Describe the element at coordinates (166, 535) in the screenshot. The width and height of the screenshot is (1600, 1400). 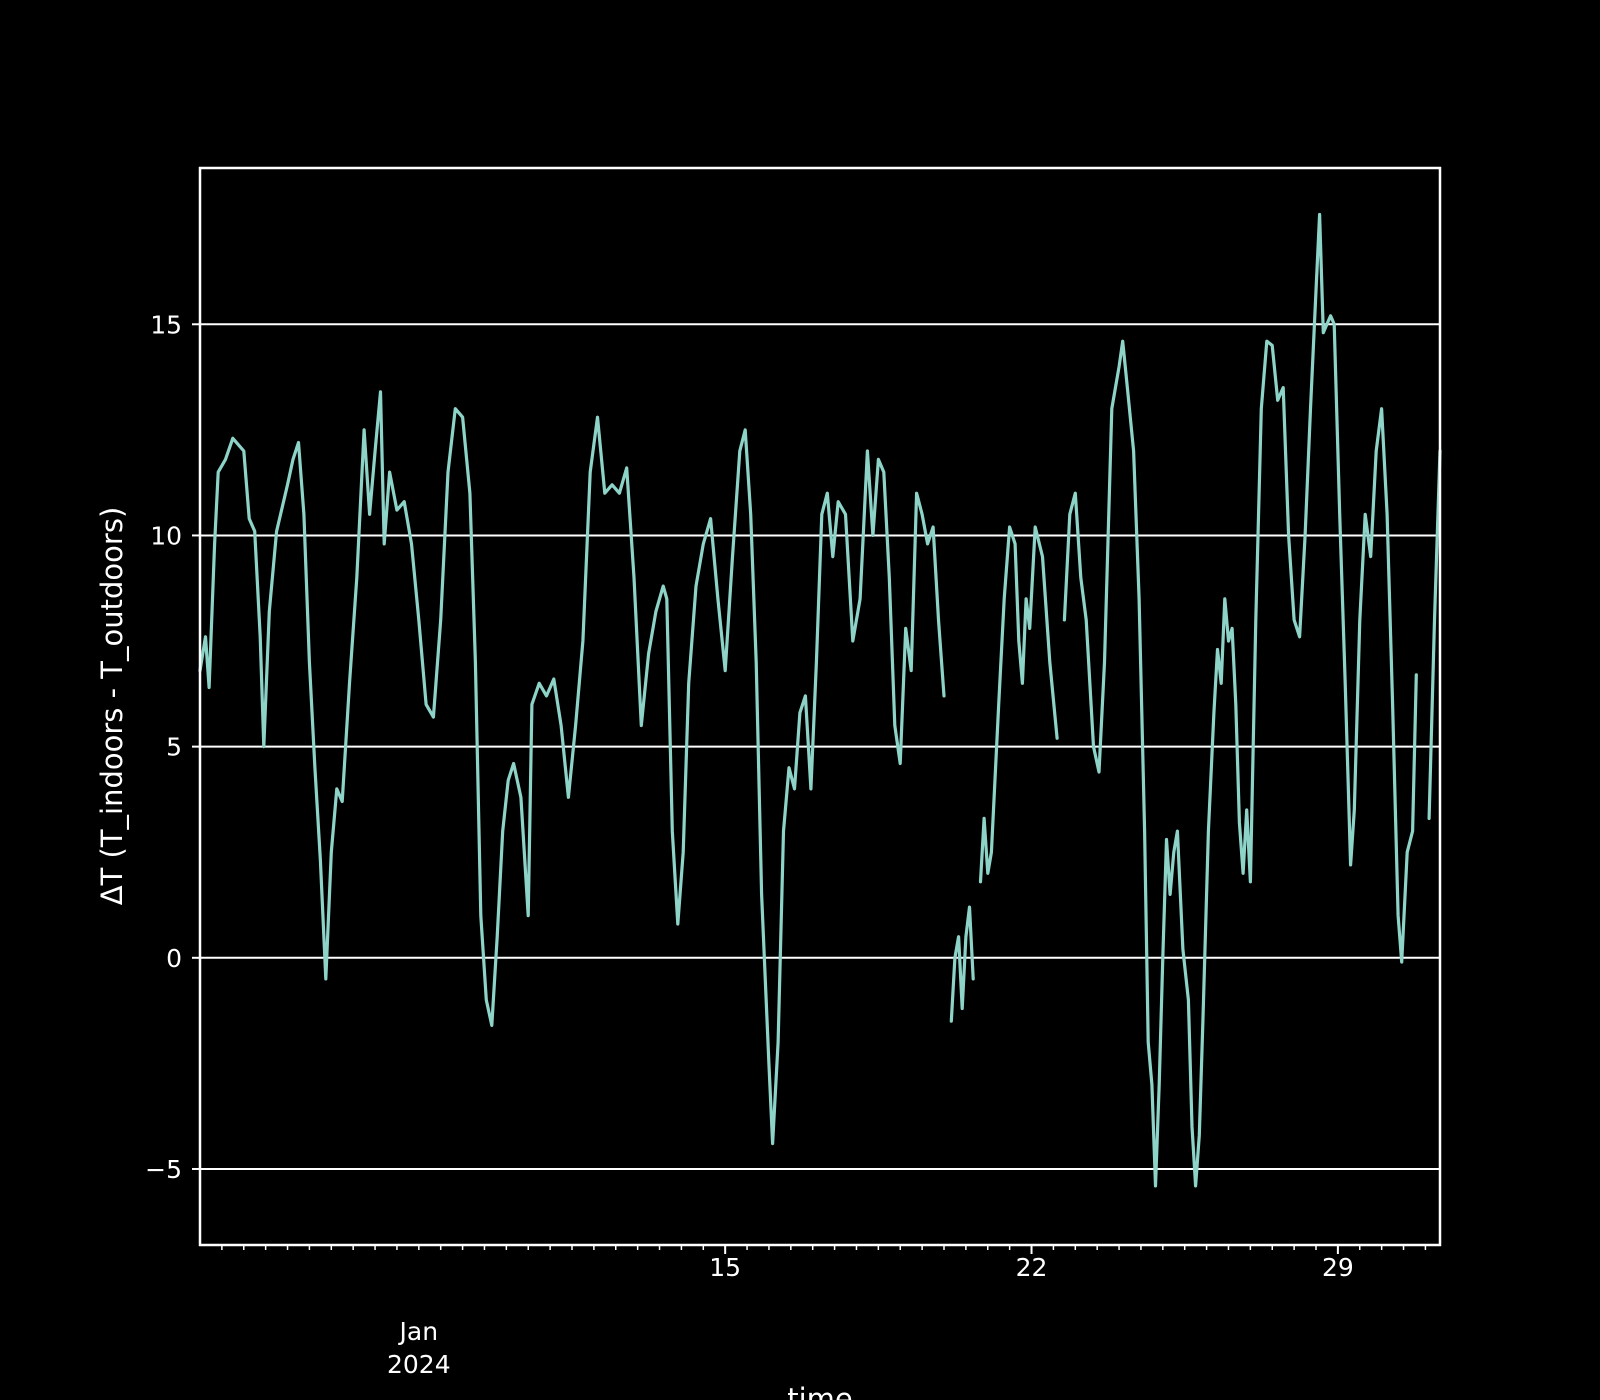
I see `y-tick-label: 10` at that location.